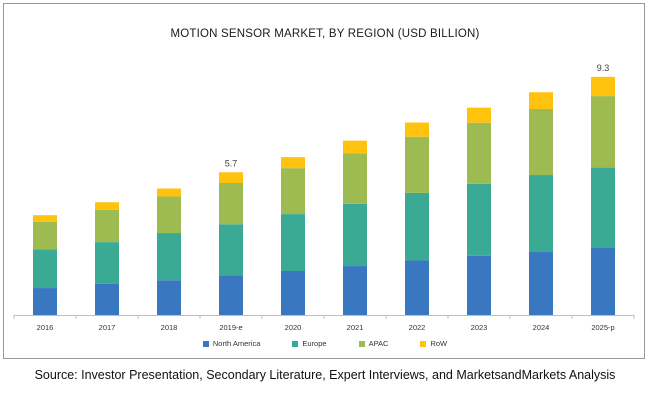  I want to click on x-tick-label: 2021, so click(355, 327).